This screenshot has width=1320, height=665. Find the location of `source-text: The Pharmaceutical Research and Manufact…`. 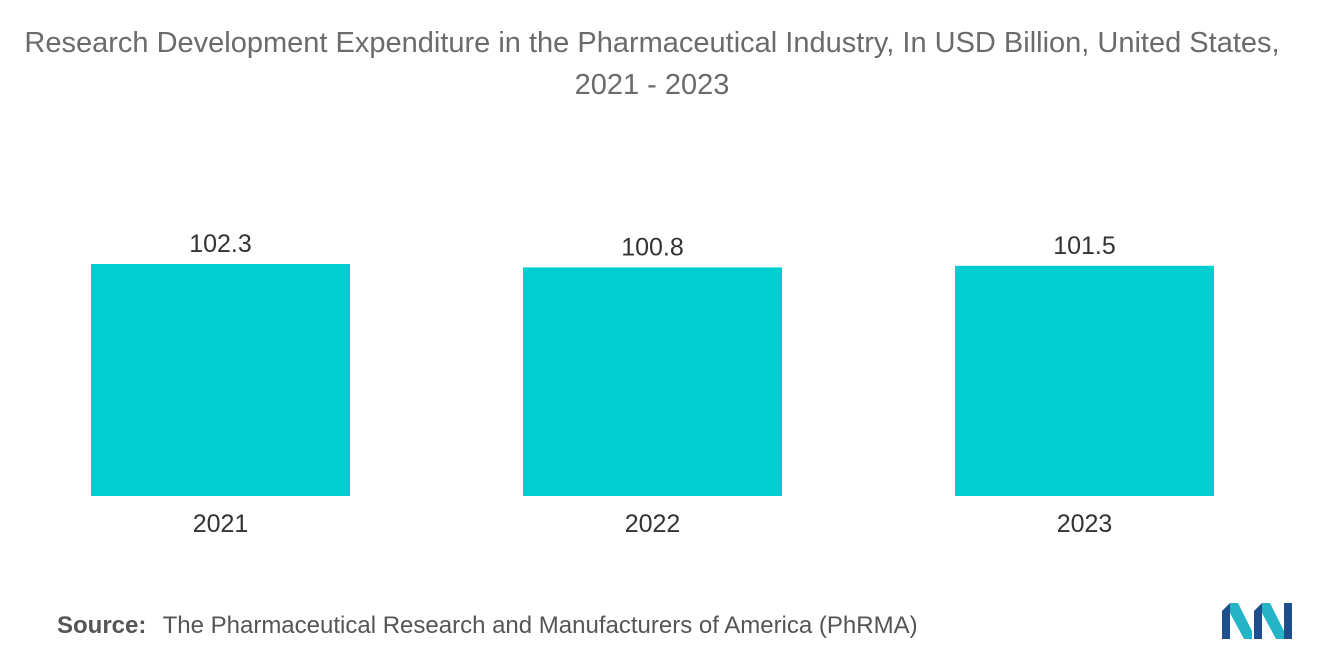

source-text: The Pharmaceutical Research and Manufact… is located at coordinates (540, 625).